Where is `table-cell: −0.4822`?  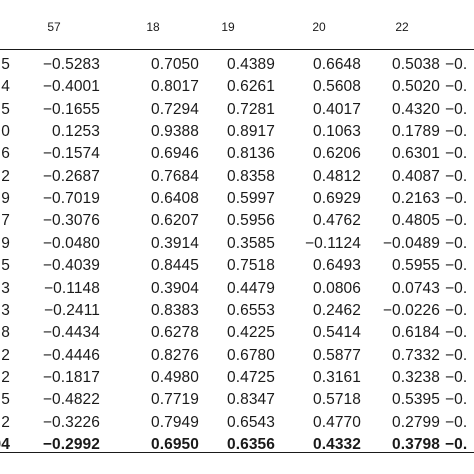 table-cell: −0.4822 is located at coordinates (71, 400).